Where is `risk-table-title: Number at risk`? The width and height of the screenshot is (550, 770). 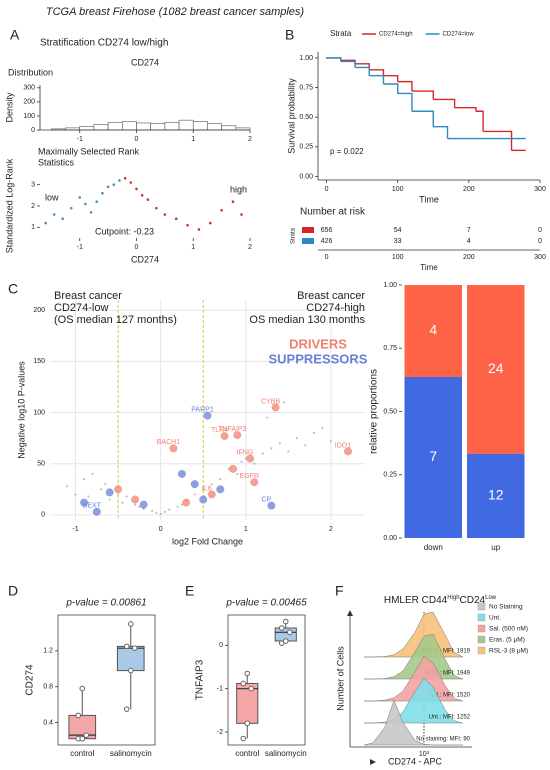
risk-table-title: Number at risk is located at coordinates (333, 212).